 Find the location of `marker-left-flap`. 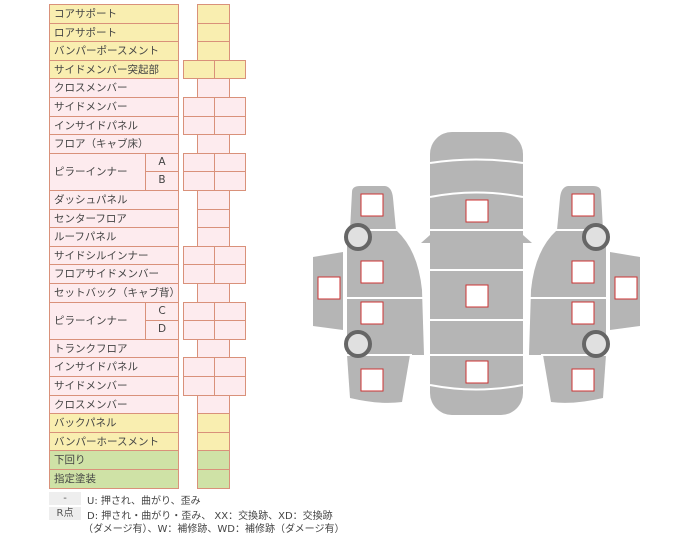

marker-left-flap is located at coordinates (329, 288).